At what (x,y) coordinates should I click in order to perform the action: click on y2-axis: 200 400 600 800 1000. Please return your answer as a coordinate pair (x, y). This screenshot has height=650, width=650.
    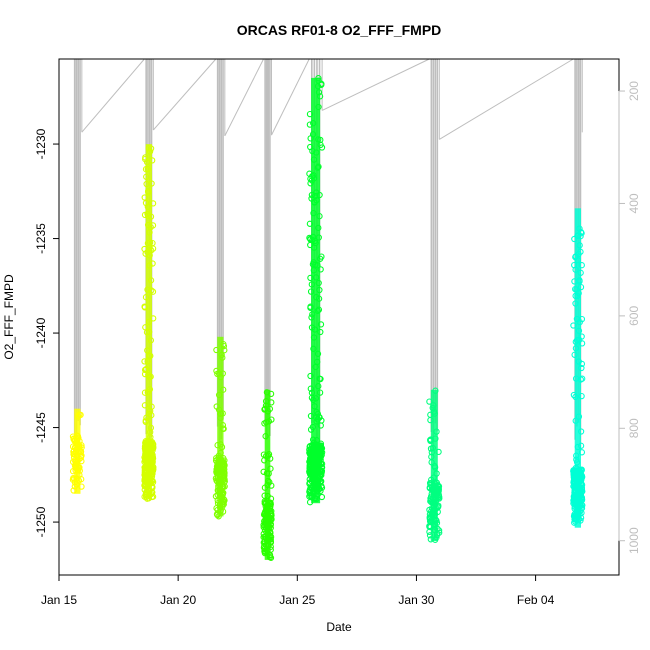
    Looking at the image, I should click on (629, 317).